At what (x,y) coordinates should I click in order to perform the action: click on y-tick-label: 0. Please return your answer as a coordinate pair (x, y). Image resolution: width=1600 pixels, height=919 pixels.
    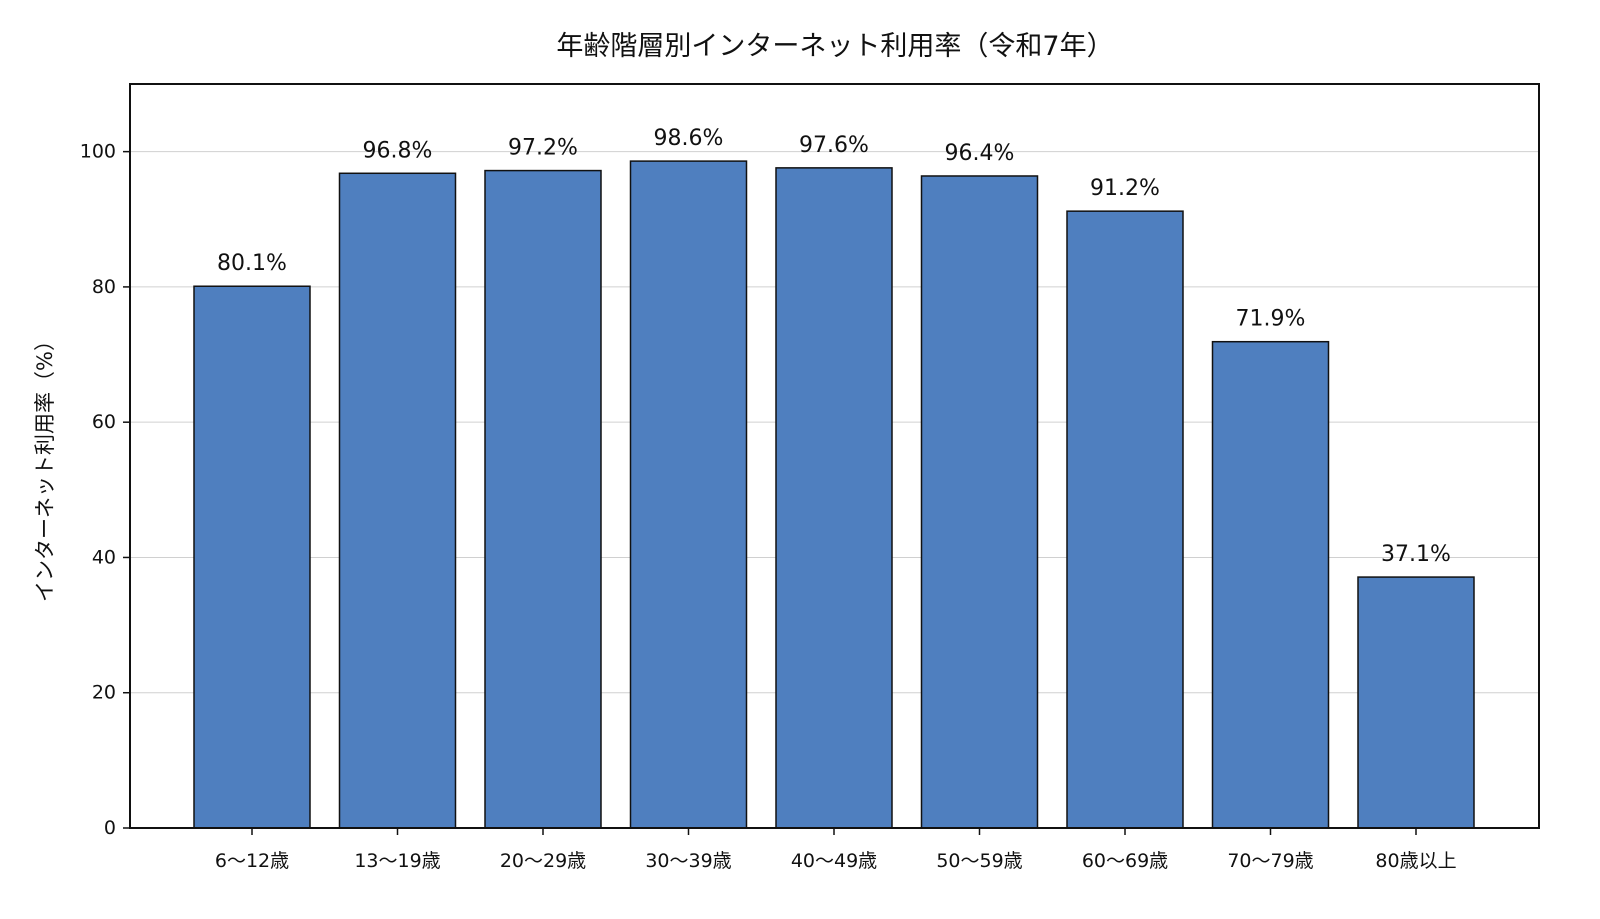
    Looking at the image, I should click on (110, 828).